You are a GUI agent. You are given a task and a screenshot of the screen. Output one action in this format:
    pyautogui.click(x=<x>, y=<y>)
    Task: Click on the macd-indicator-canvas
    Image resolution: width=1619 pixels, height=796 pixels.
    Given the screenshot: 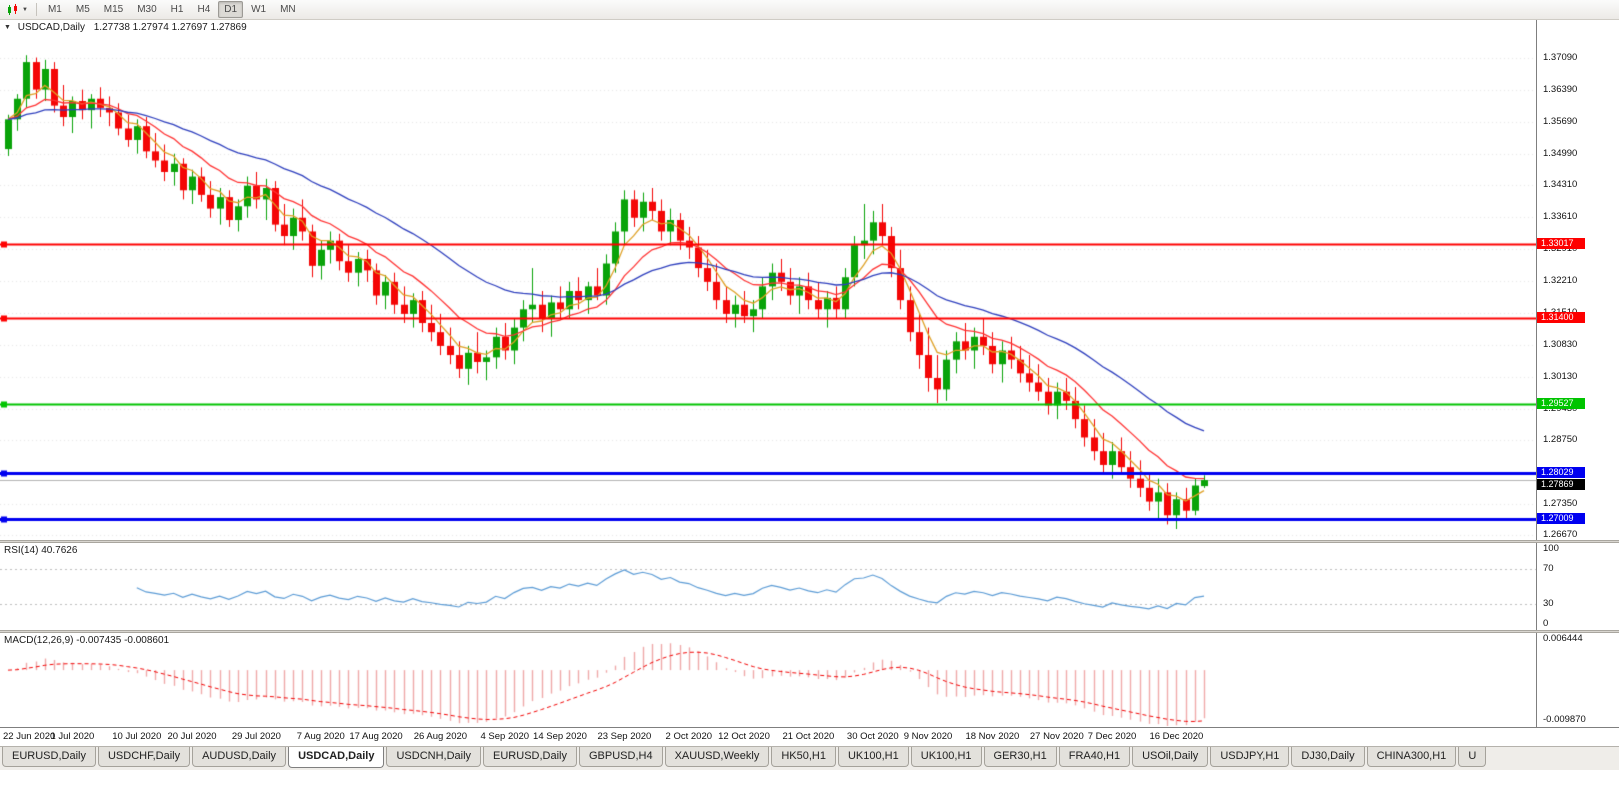 What is the action you would take?
    pyautogui.click(x=768, y=680)
    